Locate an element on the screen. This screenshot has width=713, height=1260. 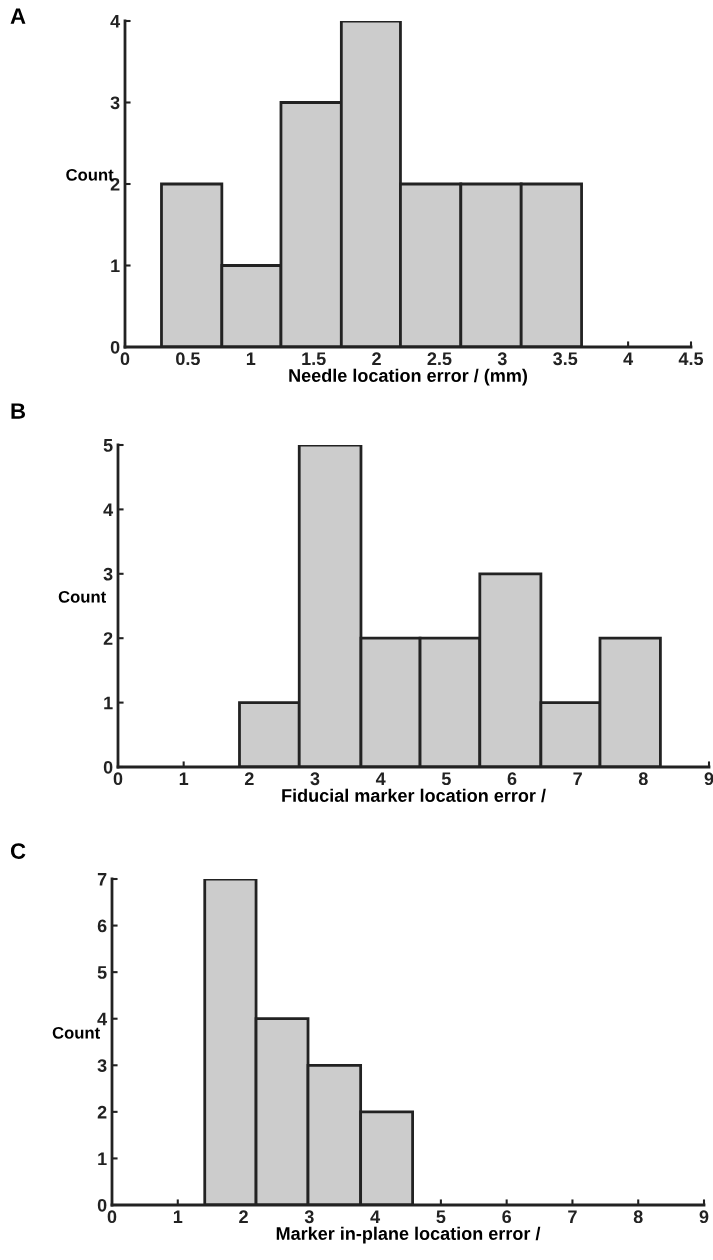
x-tick-label: 1.5 is located at coordinates (314, 359).